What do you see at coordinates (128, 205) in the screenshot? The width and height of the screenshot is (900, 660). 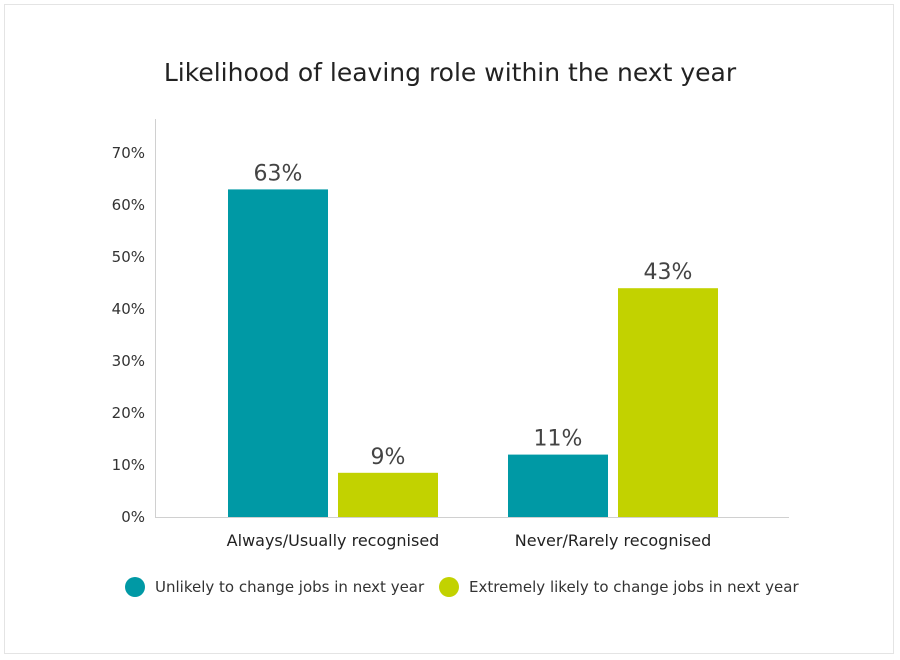 I see `y-tick-label: 60%` at bounding box center [128, 205].